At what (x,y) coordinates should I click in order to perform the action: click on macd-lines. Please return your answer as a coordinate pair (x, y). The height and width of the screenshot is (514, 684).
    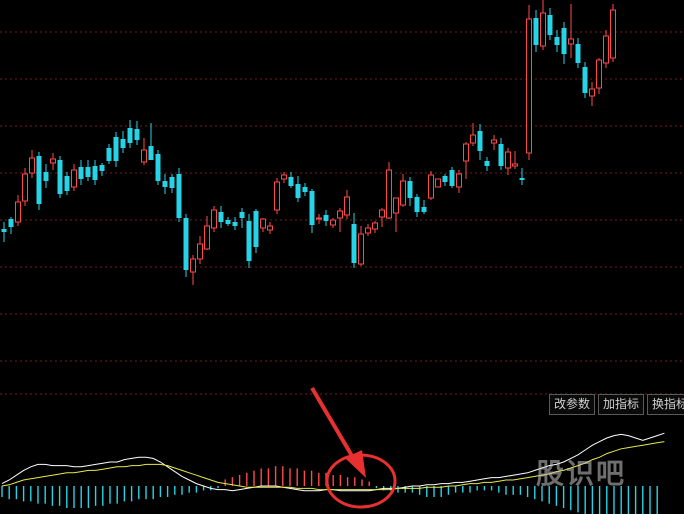
    Looking at the image, I should click on (333, 462).